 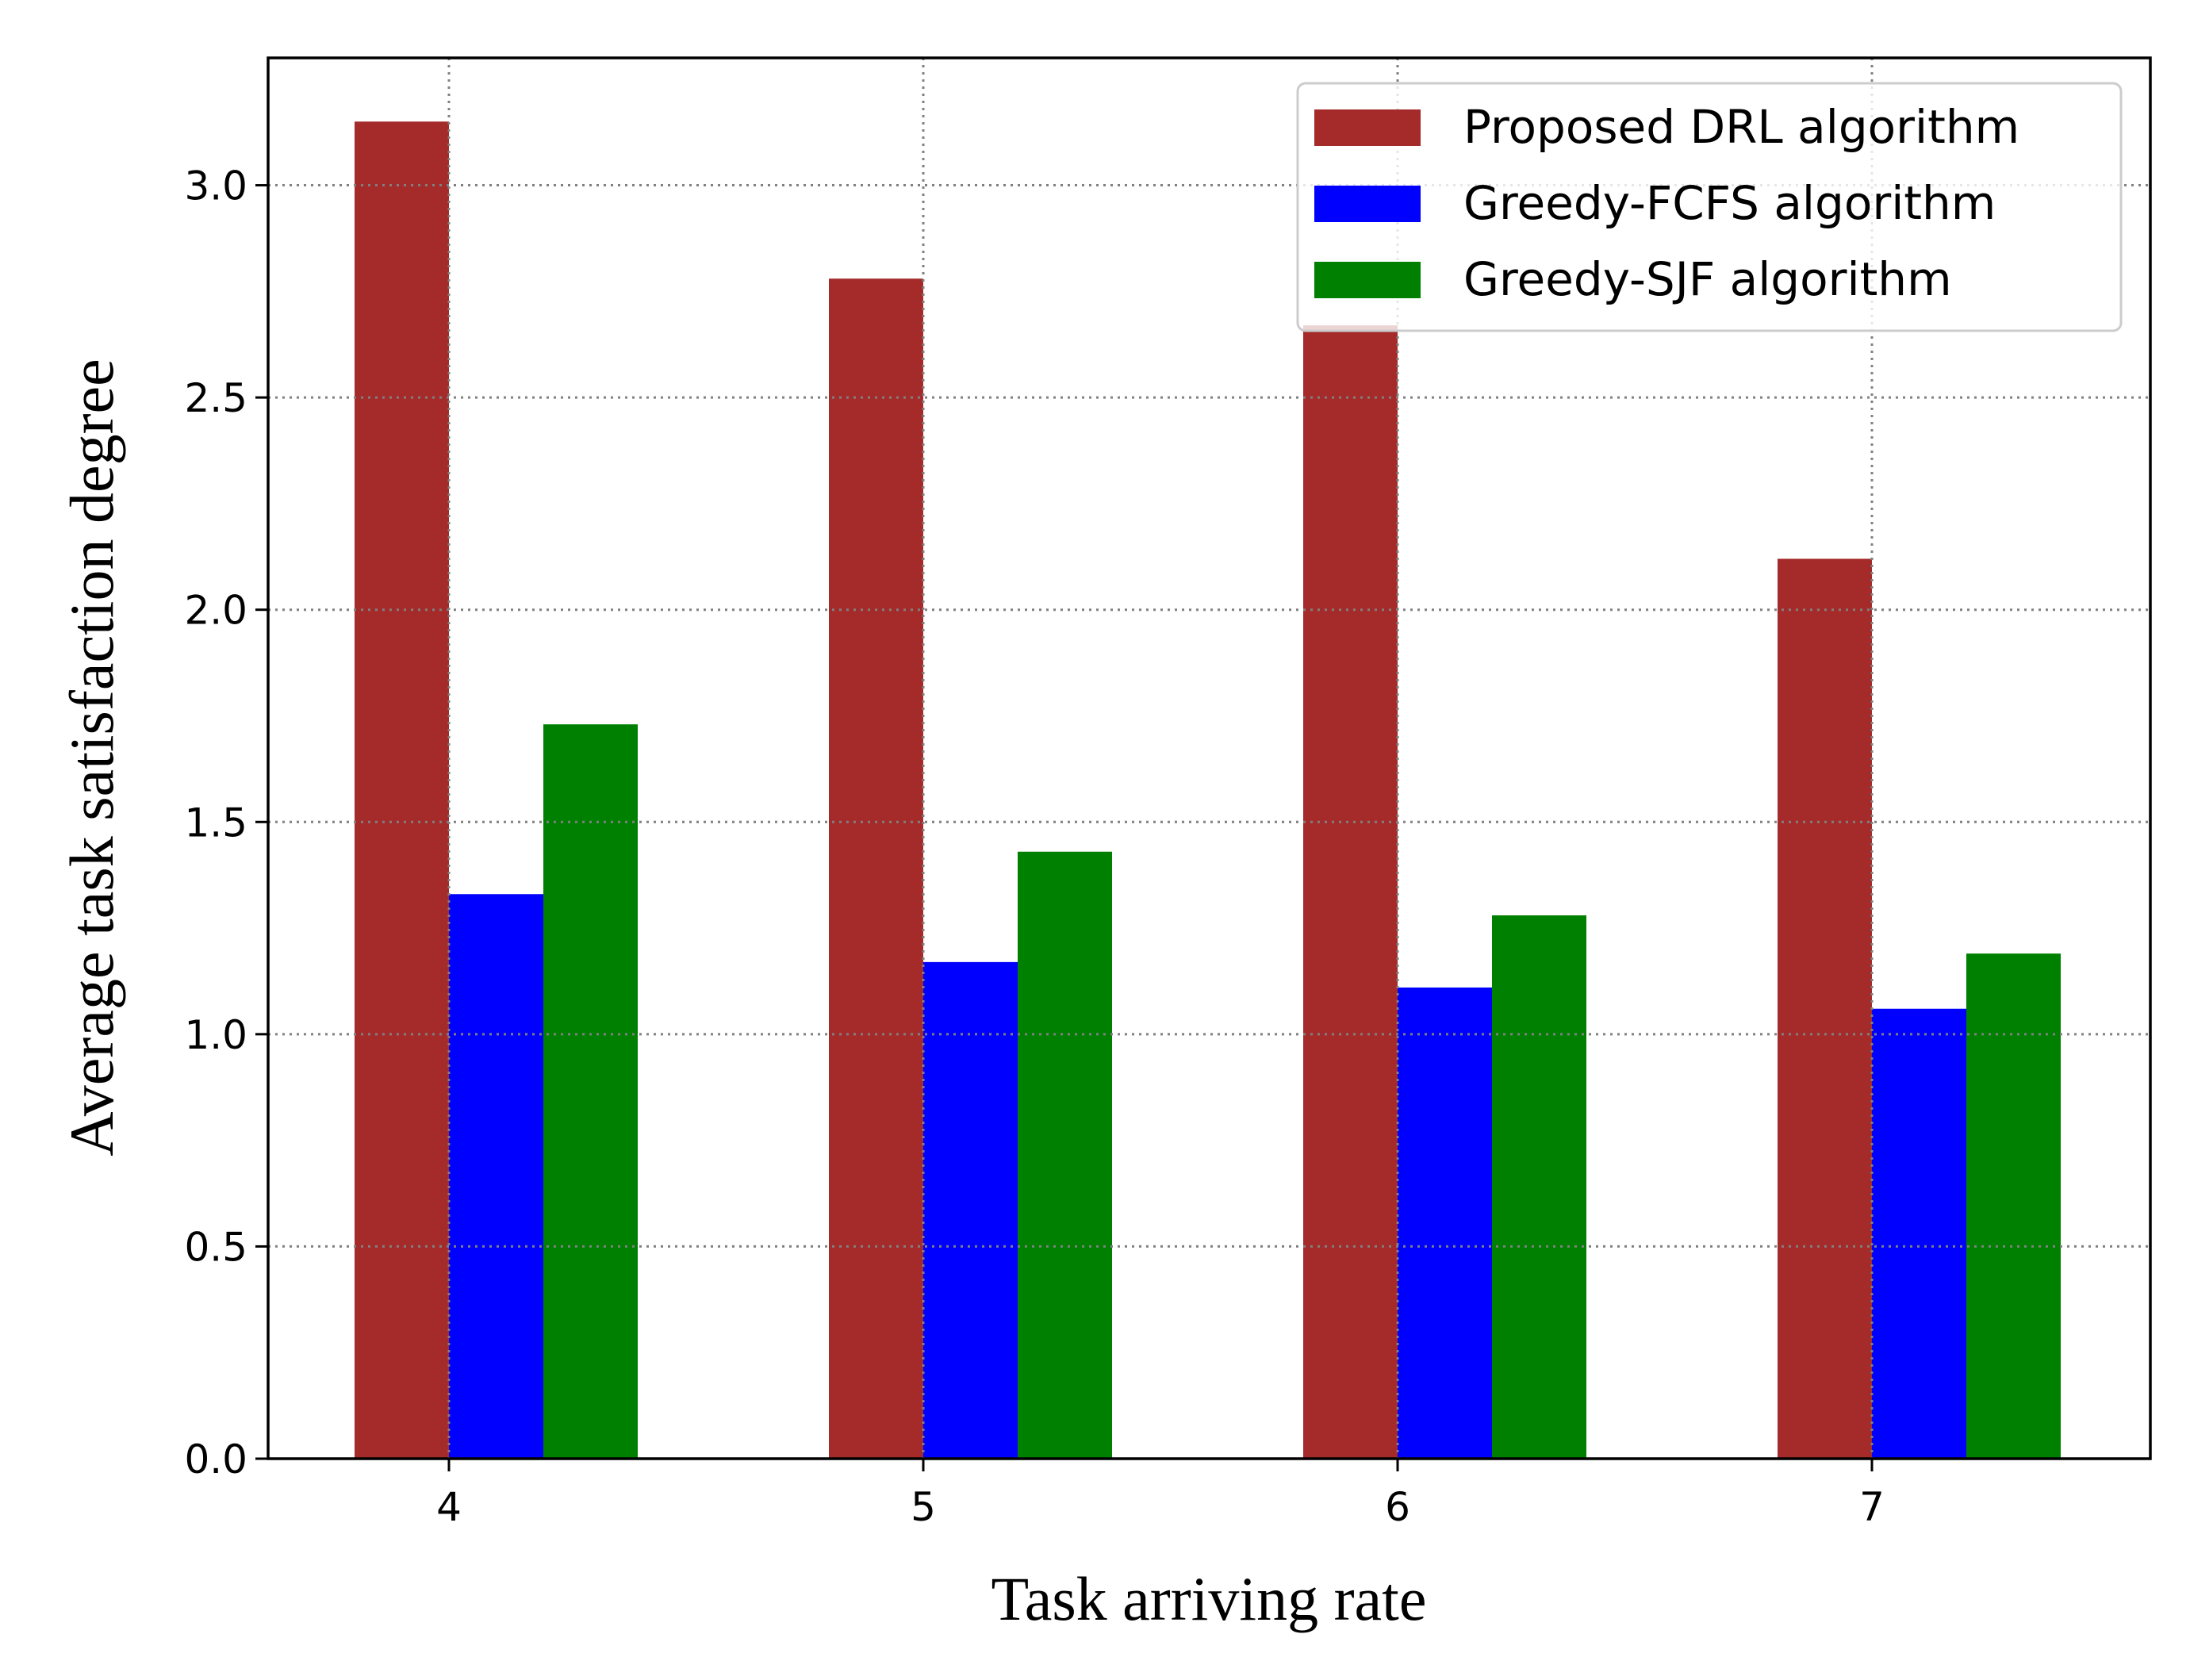 I want to click on y-tick-label: 1.0, so click(x=215, y=1035).